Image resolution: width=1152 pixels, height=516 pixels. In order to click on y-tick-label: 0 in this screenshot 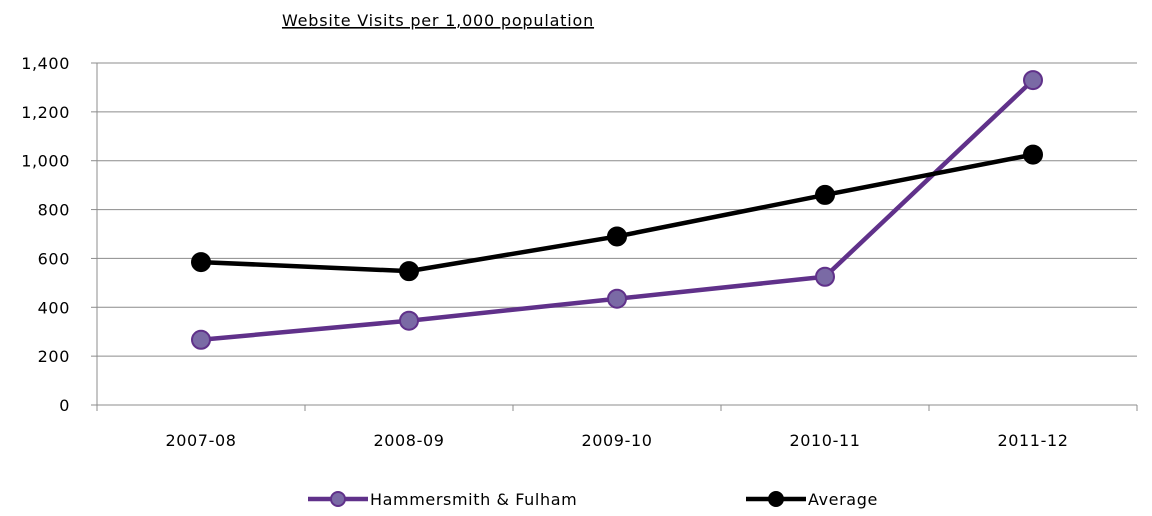, I will do `click(64, 405)`.